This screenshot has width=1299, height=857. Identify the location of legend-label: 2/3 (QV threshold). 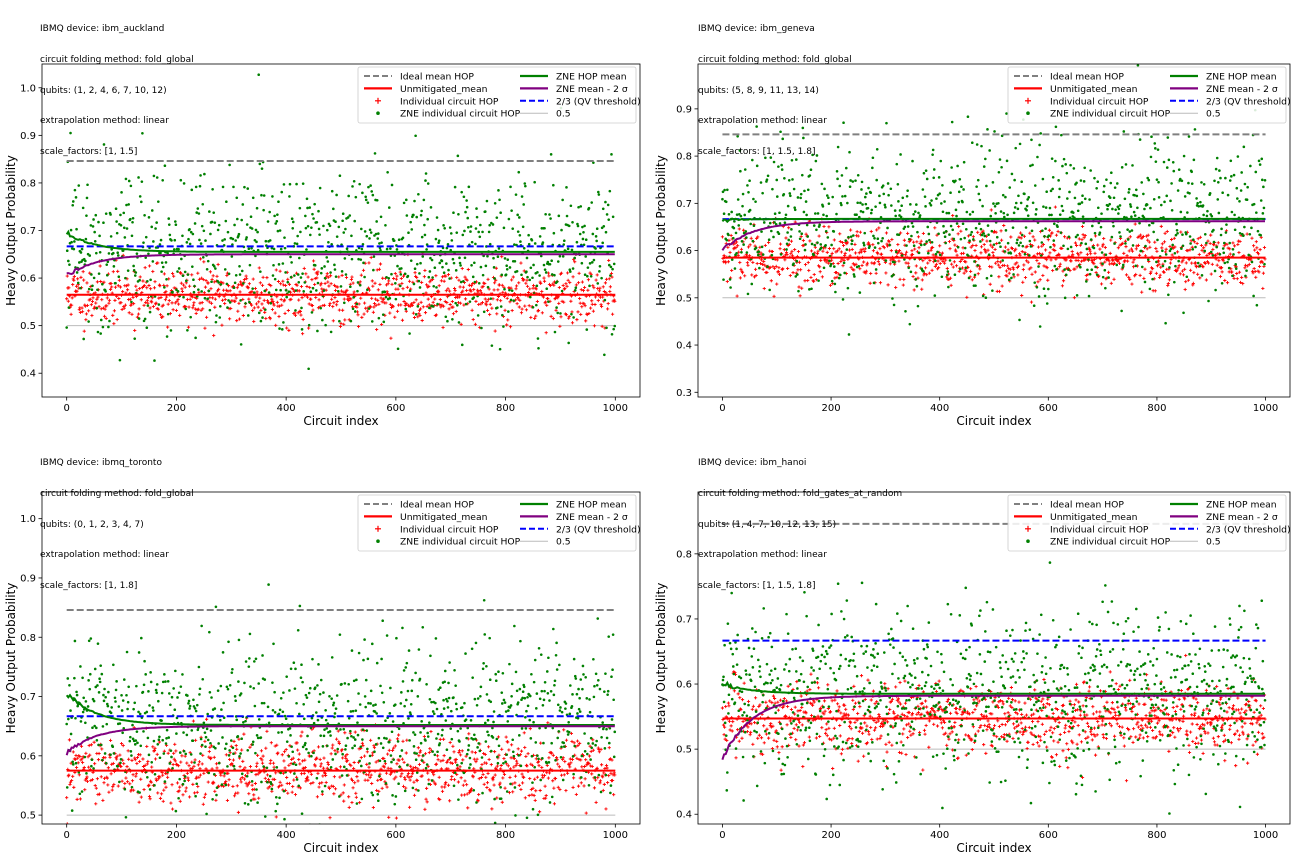
(1248, 101).